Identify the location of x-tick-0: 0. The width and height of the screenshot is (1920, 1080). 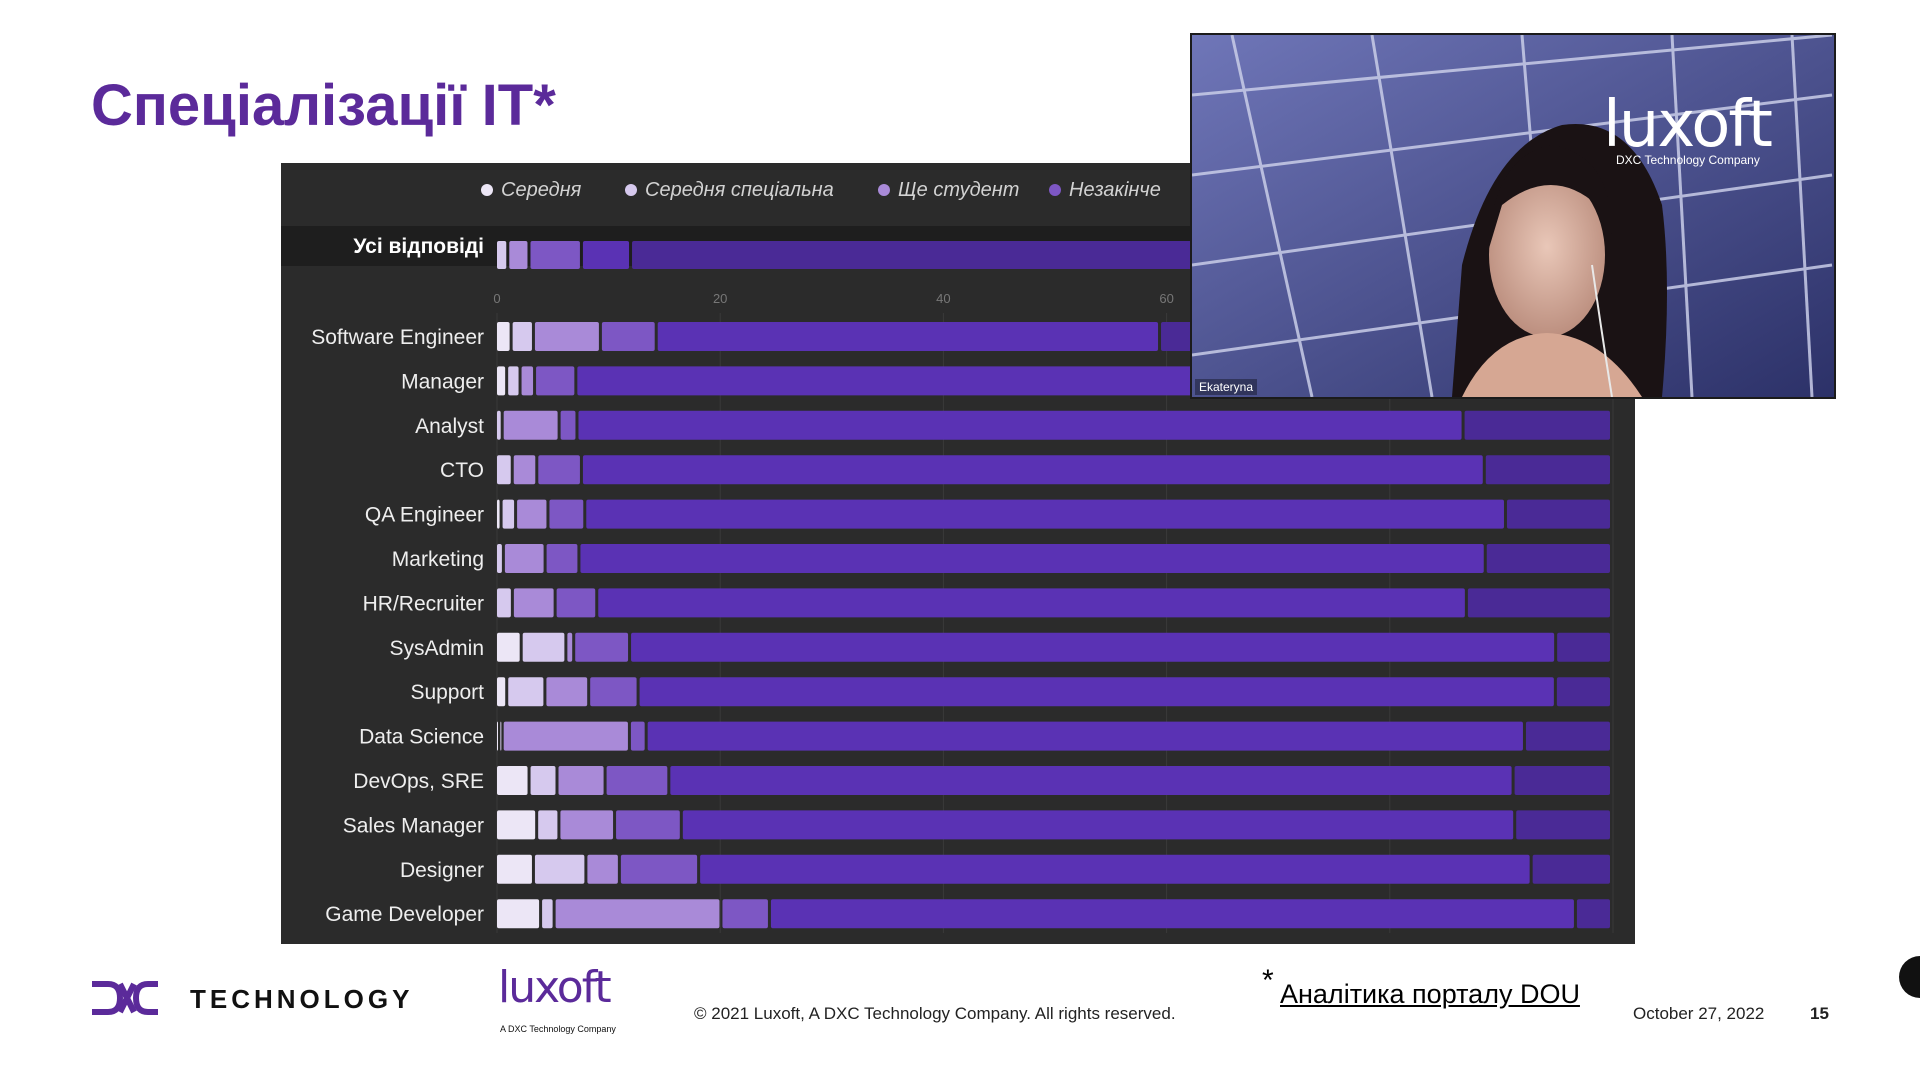
(496, 298).